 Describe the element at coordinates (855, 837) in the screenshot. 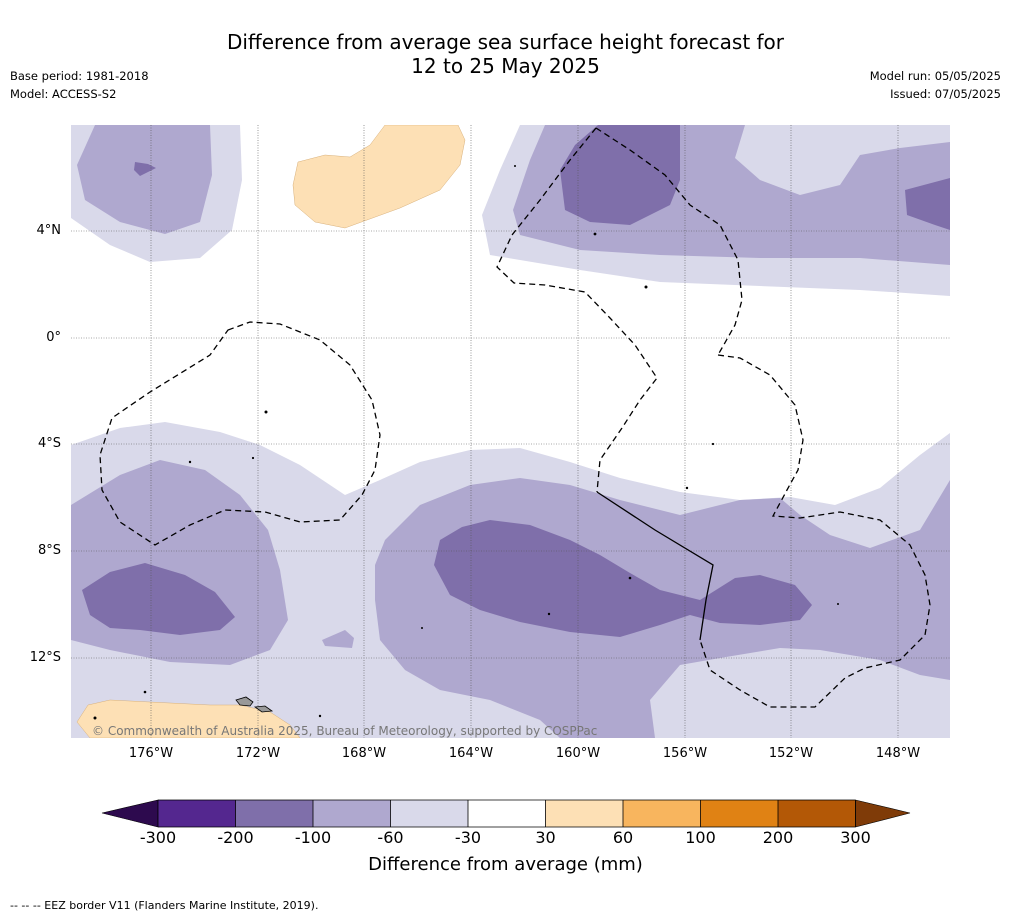

I see `colorbar-tick-p300: 300` at that location.